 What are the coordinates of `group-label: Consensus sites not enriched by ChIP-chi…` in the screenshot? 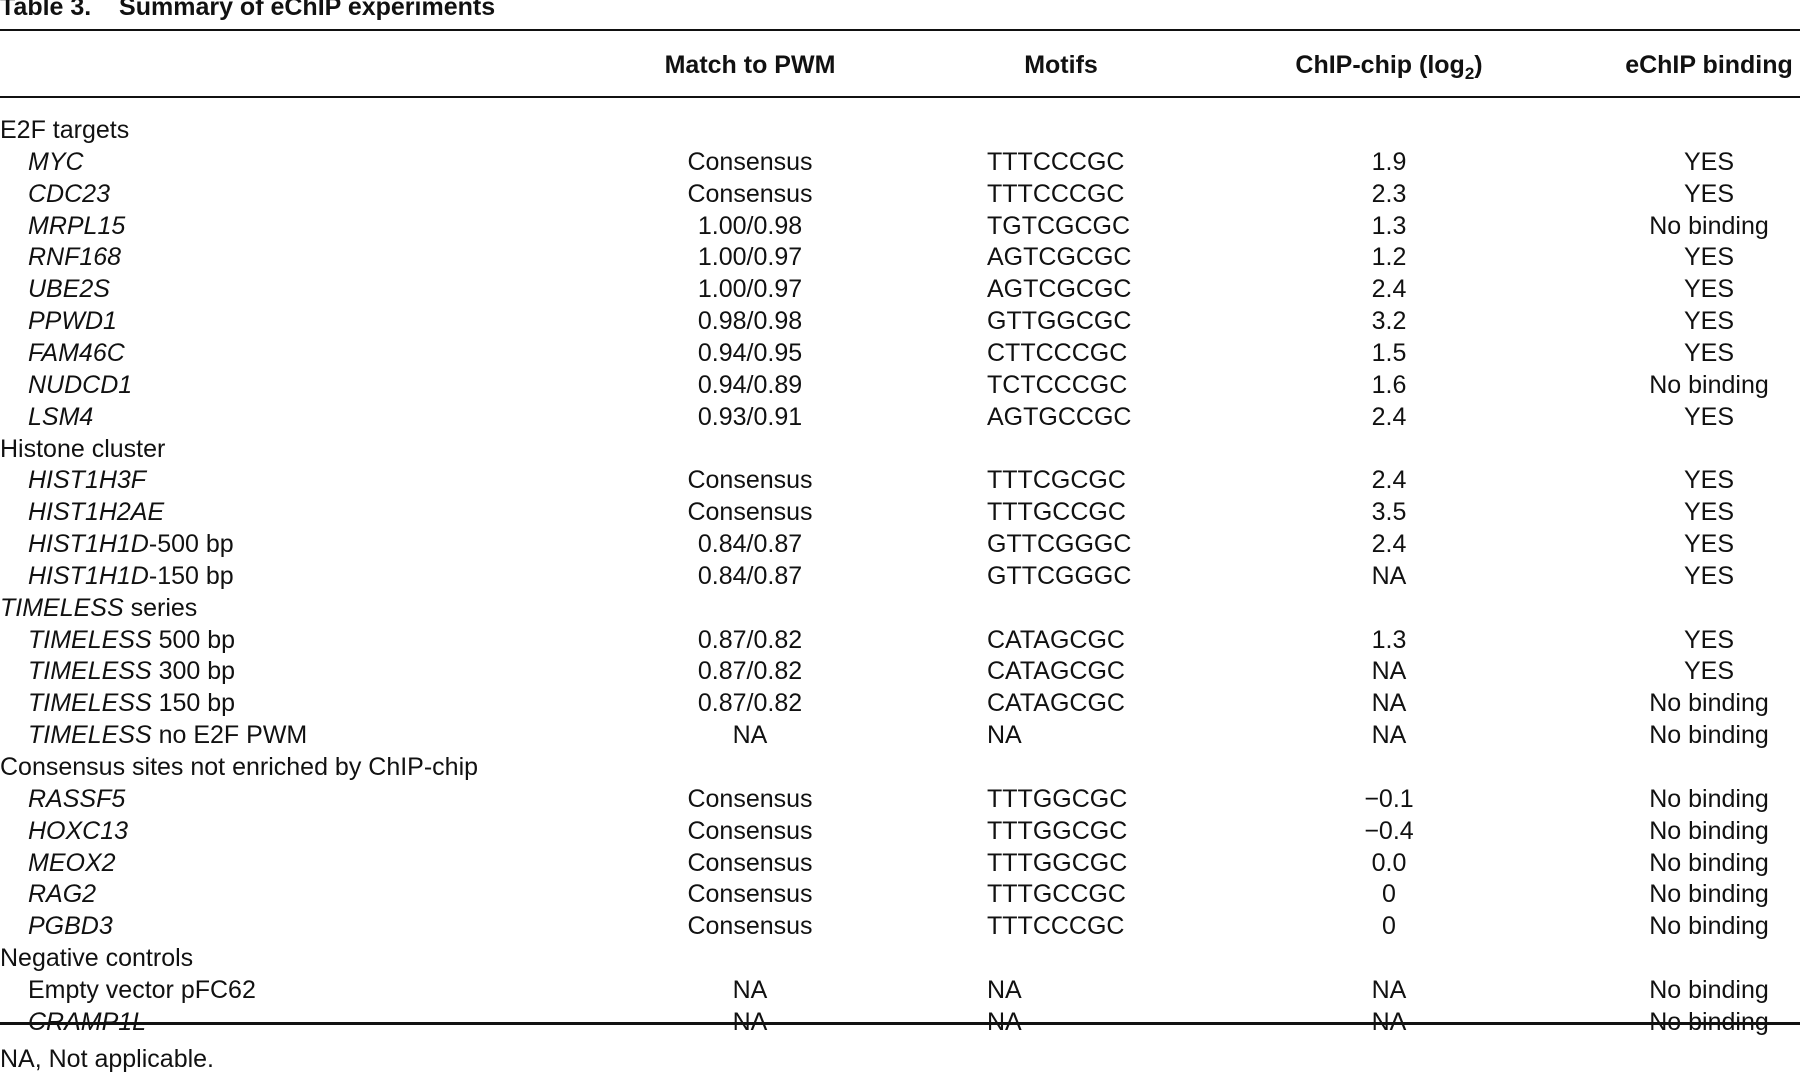 It's located at (239, 767).